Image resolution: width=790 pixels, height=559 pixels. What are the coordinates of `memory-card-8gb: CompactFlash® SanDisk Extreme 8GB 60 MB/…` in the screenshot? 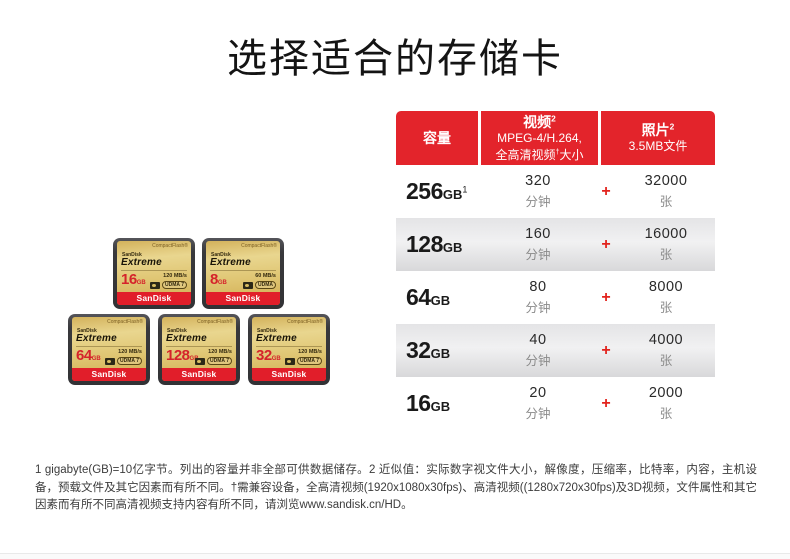 It's located at (243, 273).